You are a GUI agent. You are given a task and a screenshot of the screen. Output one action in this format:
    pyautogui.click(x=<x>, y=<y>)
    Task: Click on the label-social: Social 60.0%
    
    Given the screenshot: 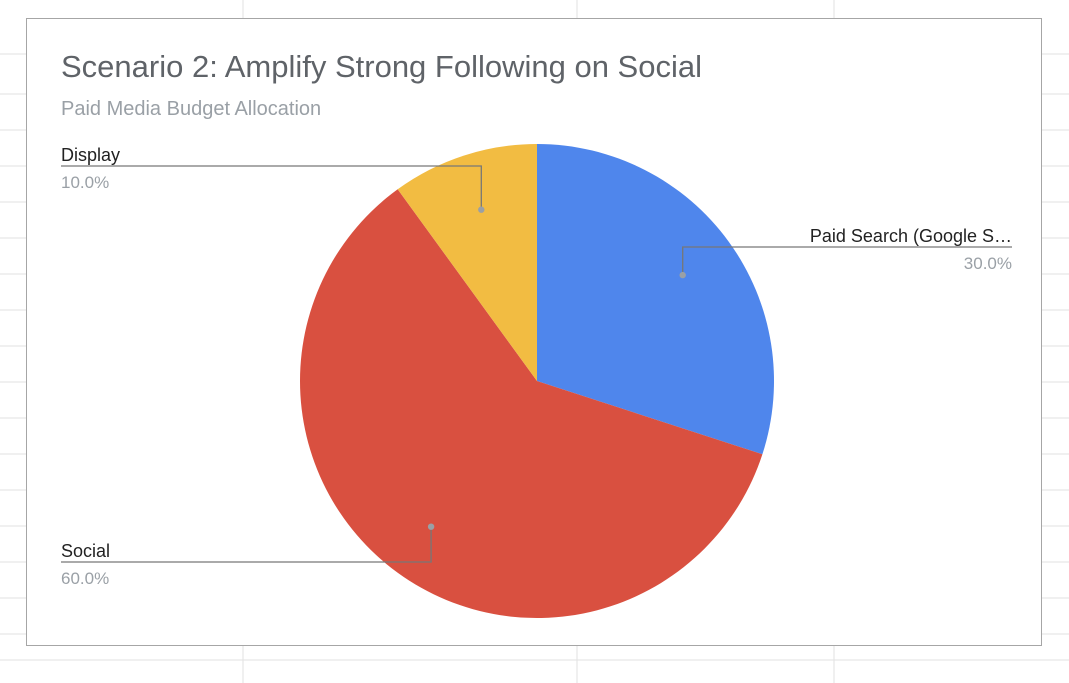 What is the action you would take?
    pyautogui.click(x=248, y=555)
    